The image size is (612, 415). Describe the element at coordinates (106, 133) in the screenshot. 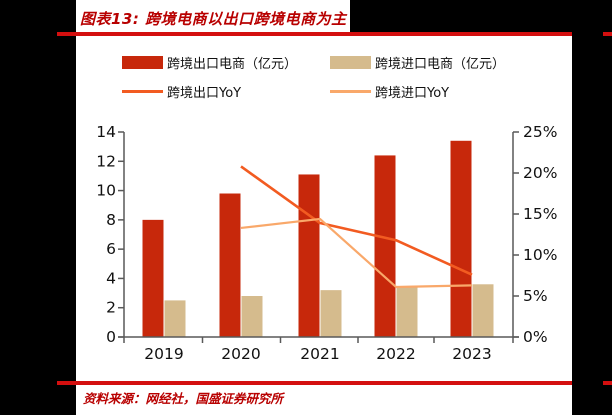

I see `left-axis-tick: 14` at that location.